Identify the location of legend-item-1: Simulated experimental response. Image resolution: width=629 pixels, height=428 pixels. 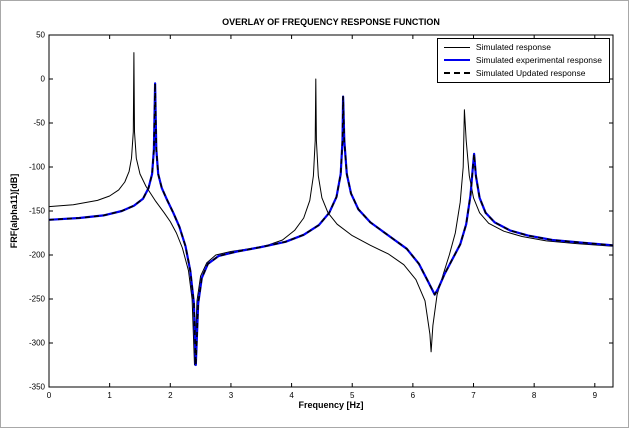
(522, 60).